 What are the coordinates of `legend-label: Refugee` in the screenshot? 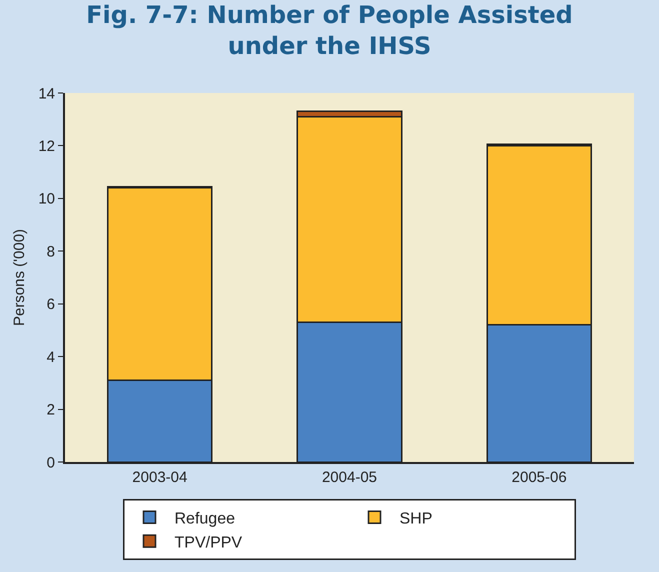 It's located at (205, 519).